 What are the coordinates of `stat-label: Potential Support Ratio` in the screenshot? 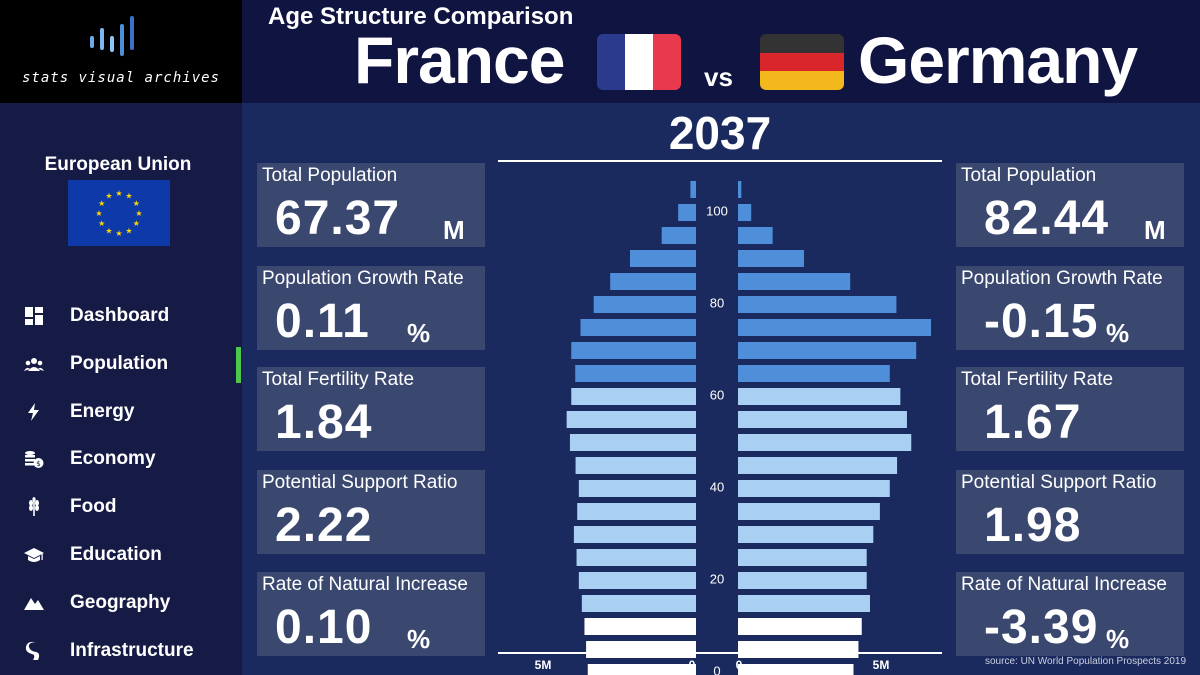 It's located at (1059, 482).